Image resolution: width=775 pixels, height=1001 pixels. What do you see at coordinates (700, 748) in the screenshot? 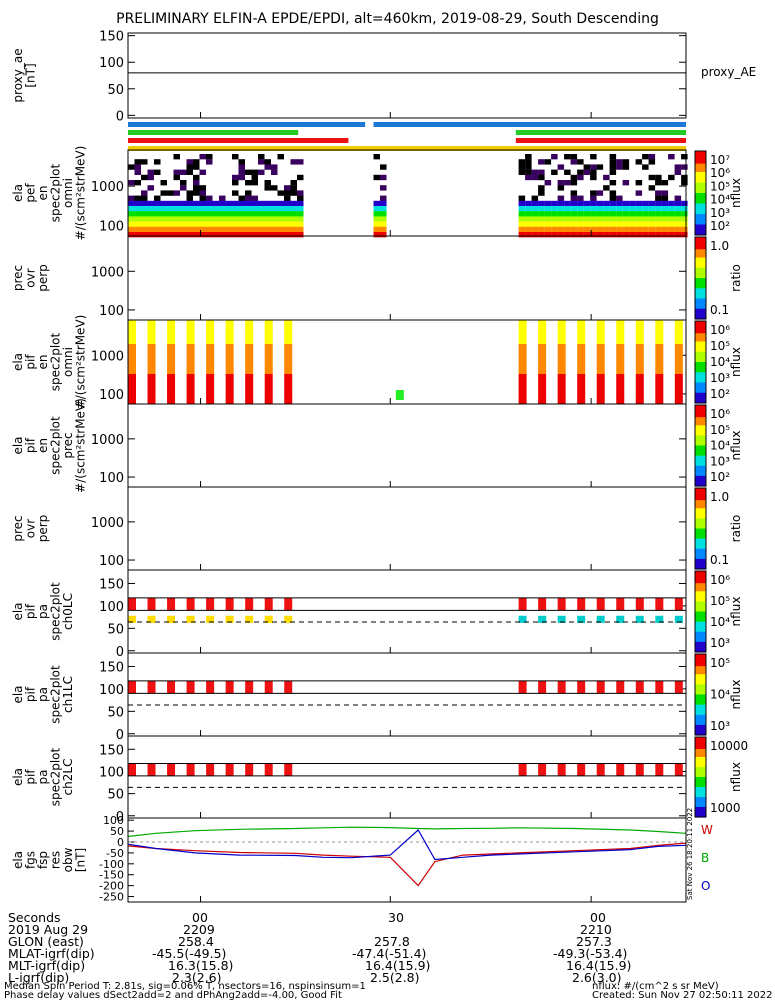
I see `ela_pif_pa_spec2plot_ch2LC-colorbar-band` at bounding box center [700, 748].